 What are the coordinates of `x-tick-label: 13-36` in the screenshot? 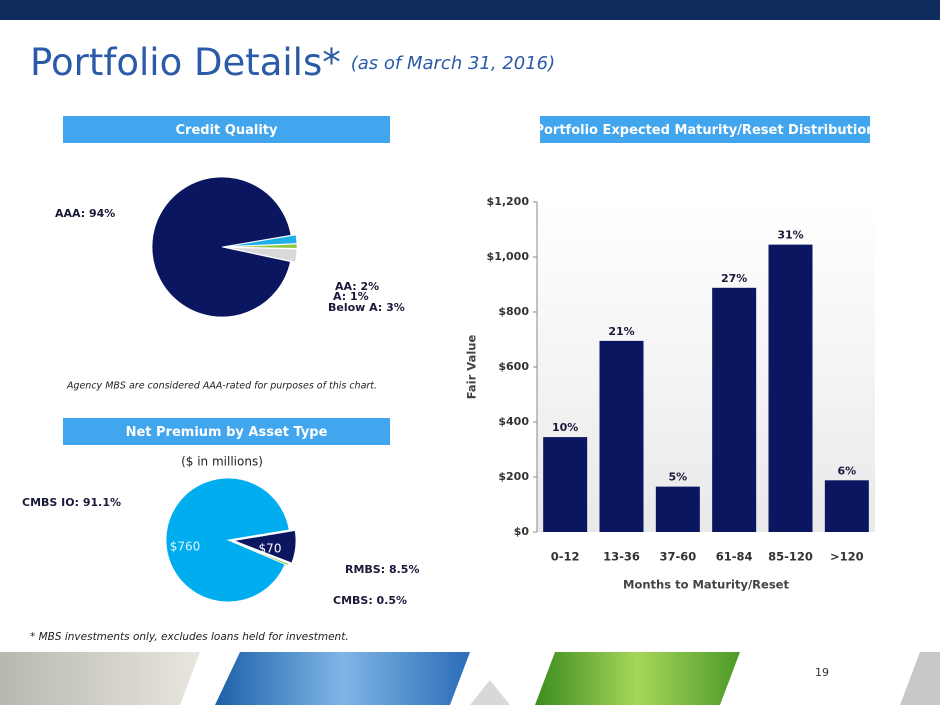 It's located at (621, 557).